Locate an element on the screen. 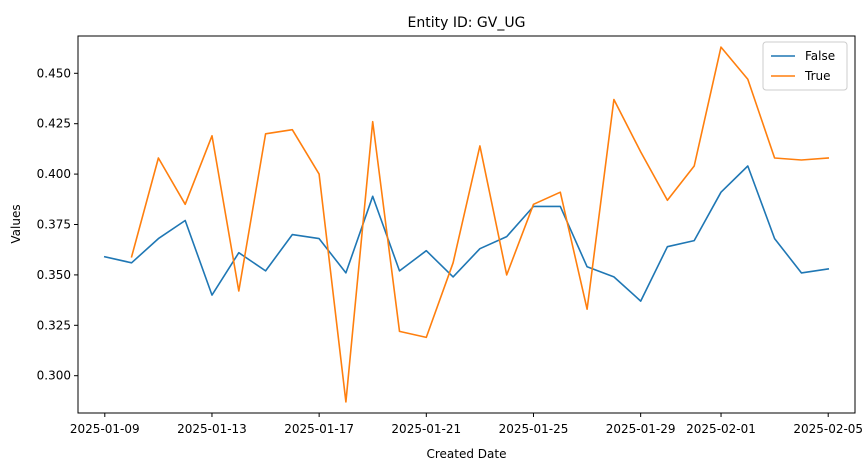 Image resolution: width=868 pixels, height=470 pixels. legend: False True is located at coordinates (805, 66).